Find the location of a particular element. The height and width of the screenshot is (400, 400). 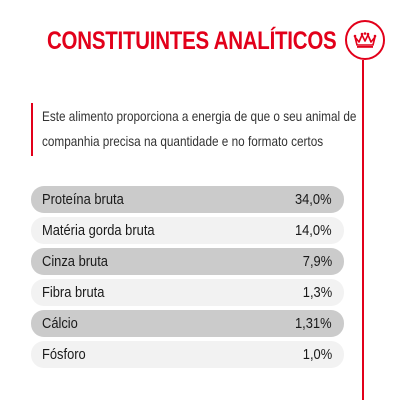

table-row: Proteína bruta 34,0% is located at coordinates (187, 199).